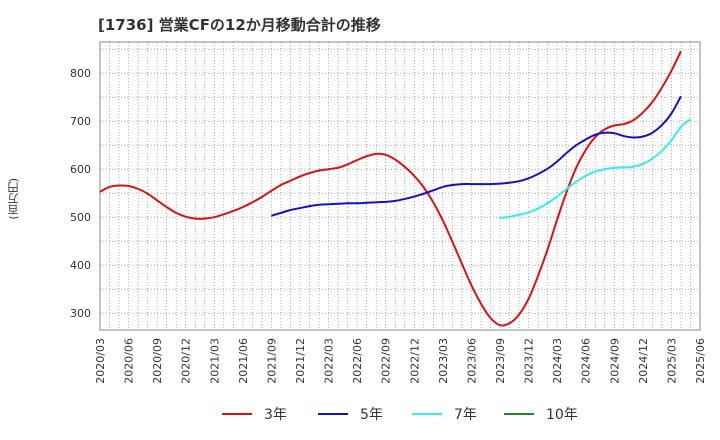 This screenshot has height=440, width=720. What do you see at coordinates (271, 361) in the screenshot?
I see `x-tick-label: 2021/09` at bounding box center [271, 361].